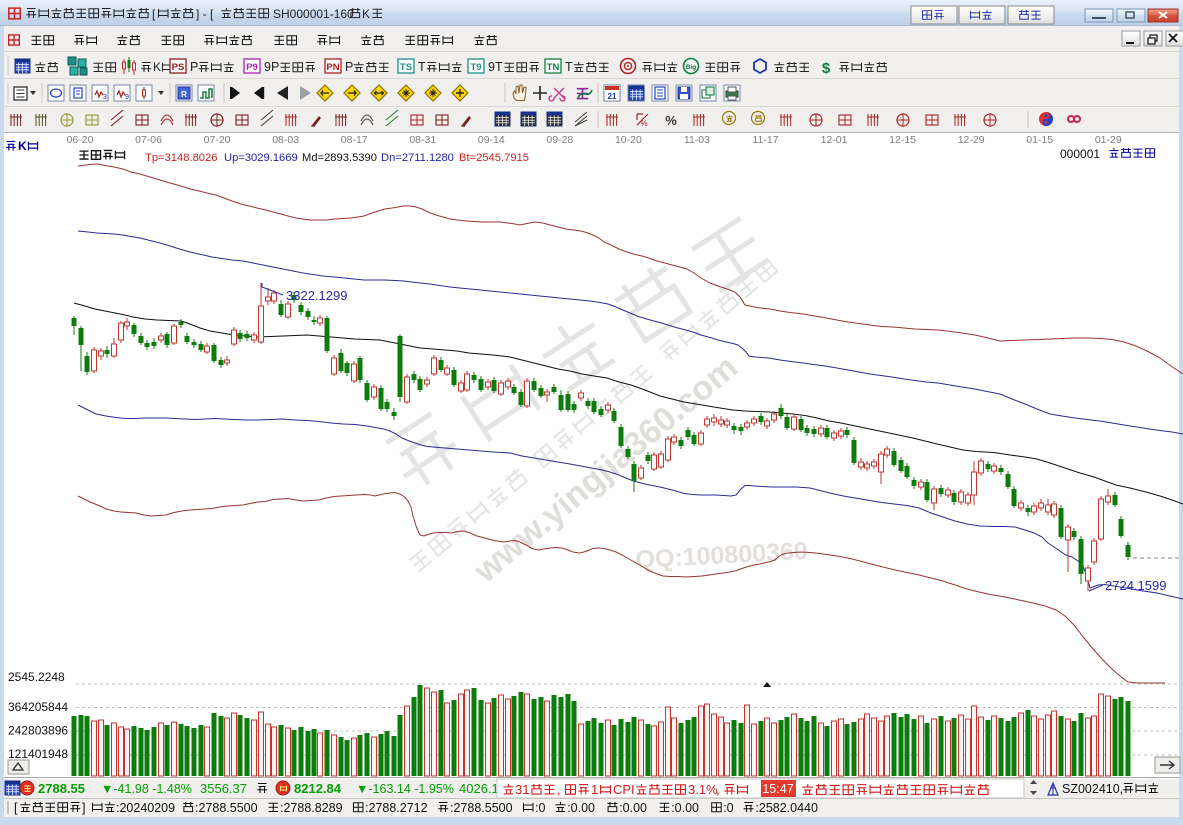 The height and width of the screenshot is (825, 1183). What do you see at coordinates (406, 67) in the screenshot?
I see `svg-text: TS` at bounding box center [406, 67].